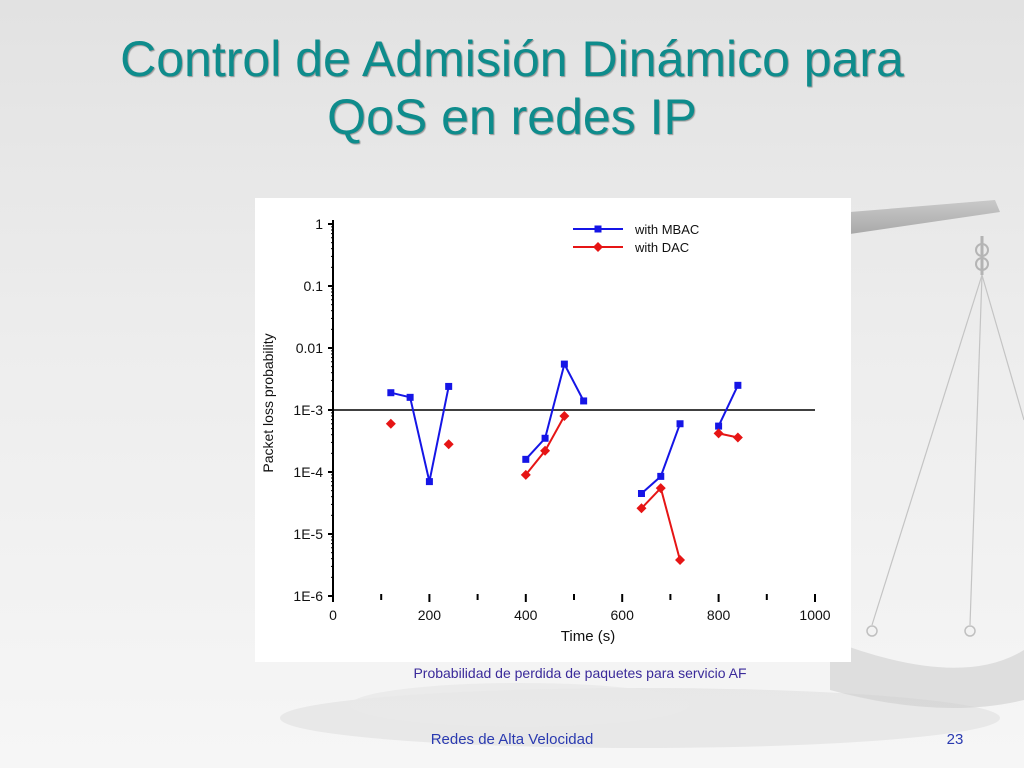  Describe the element at coordinates (666, 229) in the screenshot. I see `with-mbac-legend-label: with MBAC` at that location.